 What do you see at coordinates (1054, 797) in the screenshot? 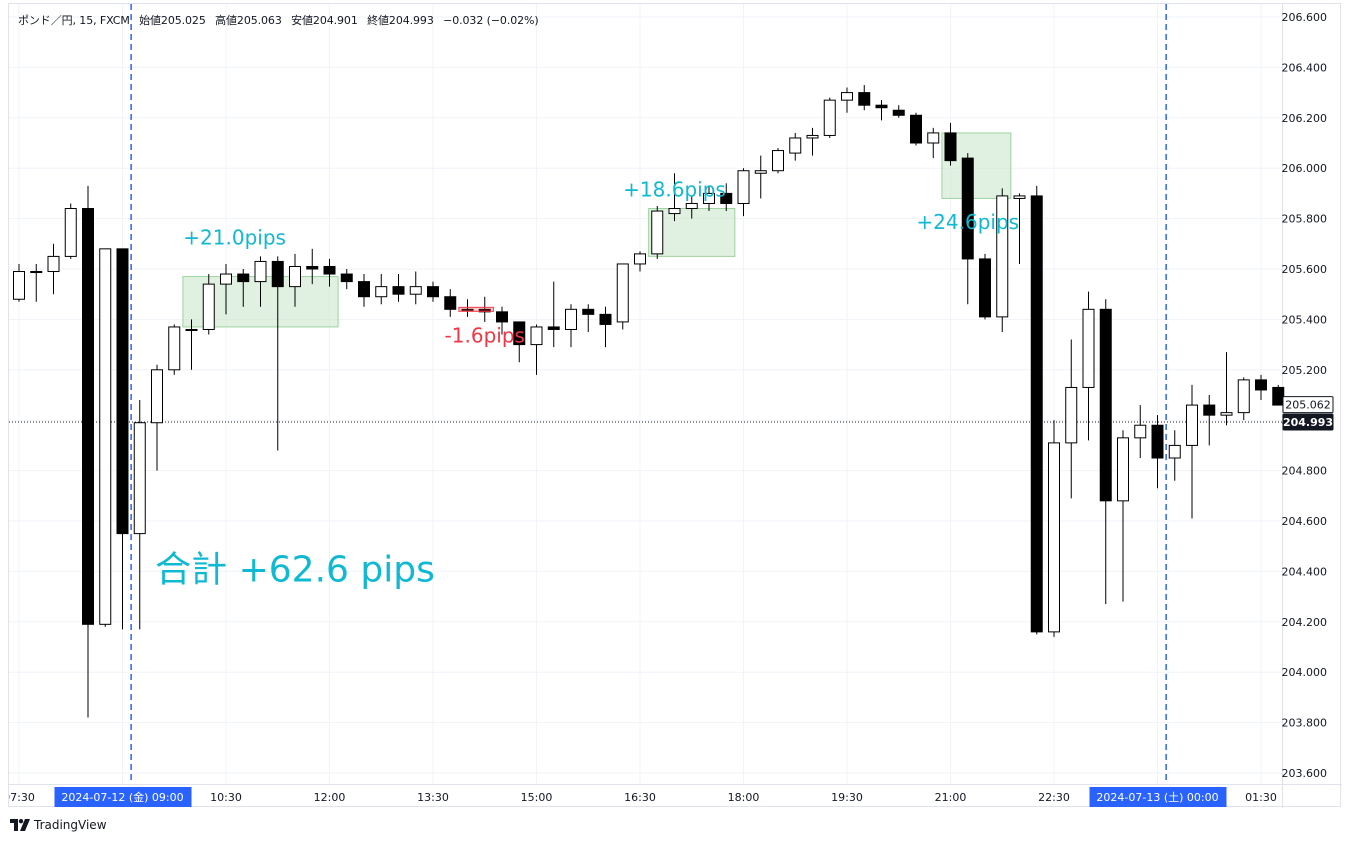
I see `time-tick-label: 22:30` at bounding box center [1054, 797].